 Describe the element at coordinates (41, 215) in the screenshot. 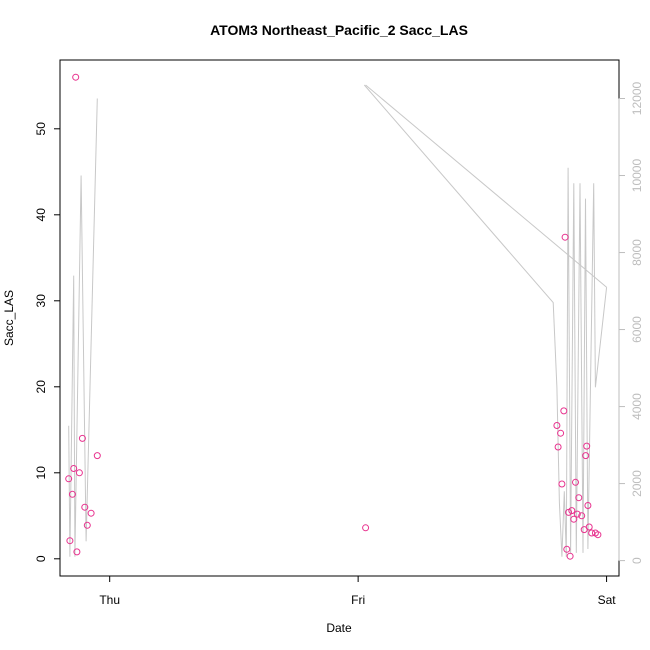

I see `left-tick-label: 40` at that location.